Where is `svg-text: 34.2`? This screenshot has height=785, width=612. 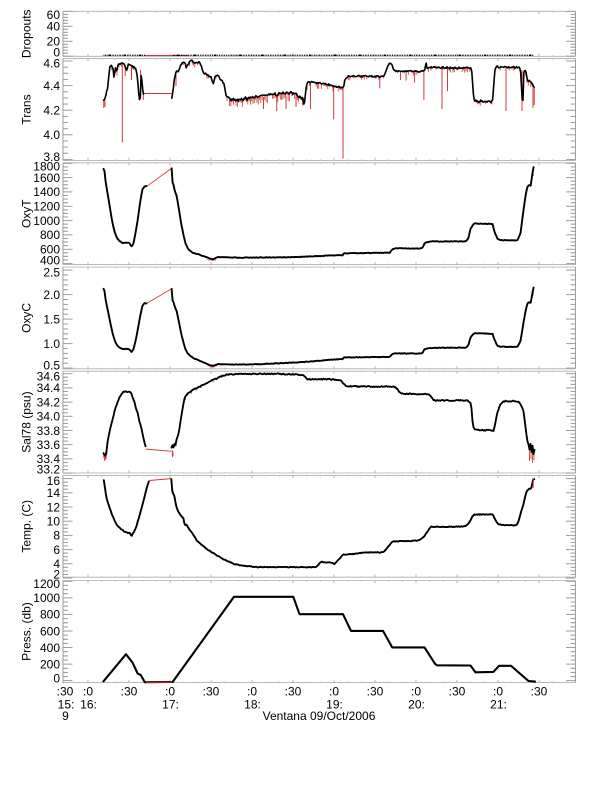 svg-text: 34.2 is located at coordinates (49, 402).